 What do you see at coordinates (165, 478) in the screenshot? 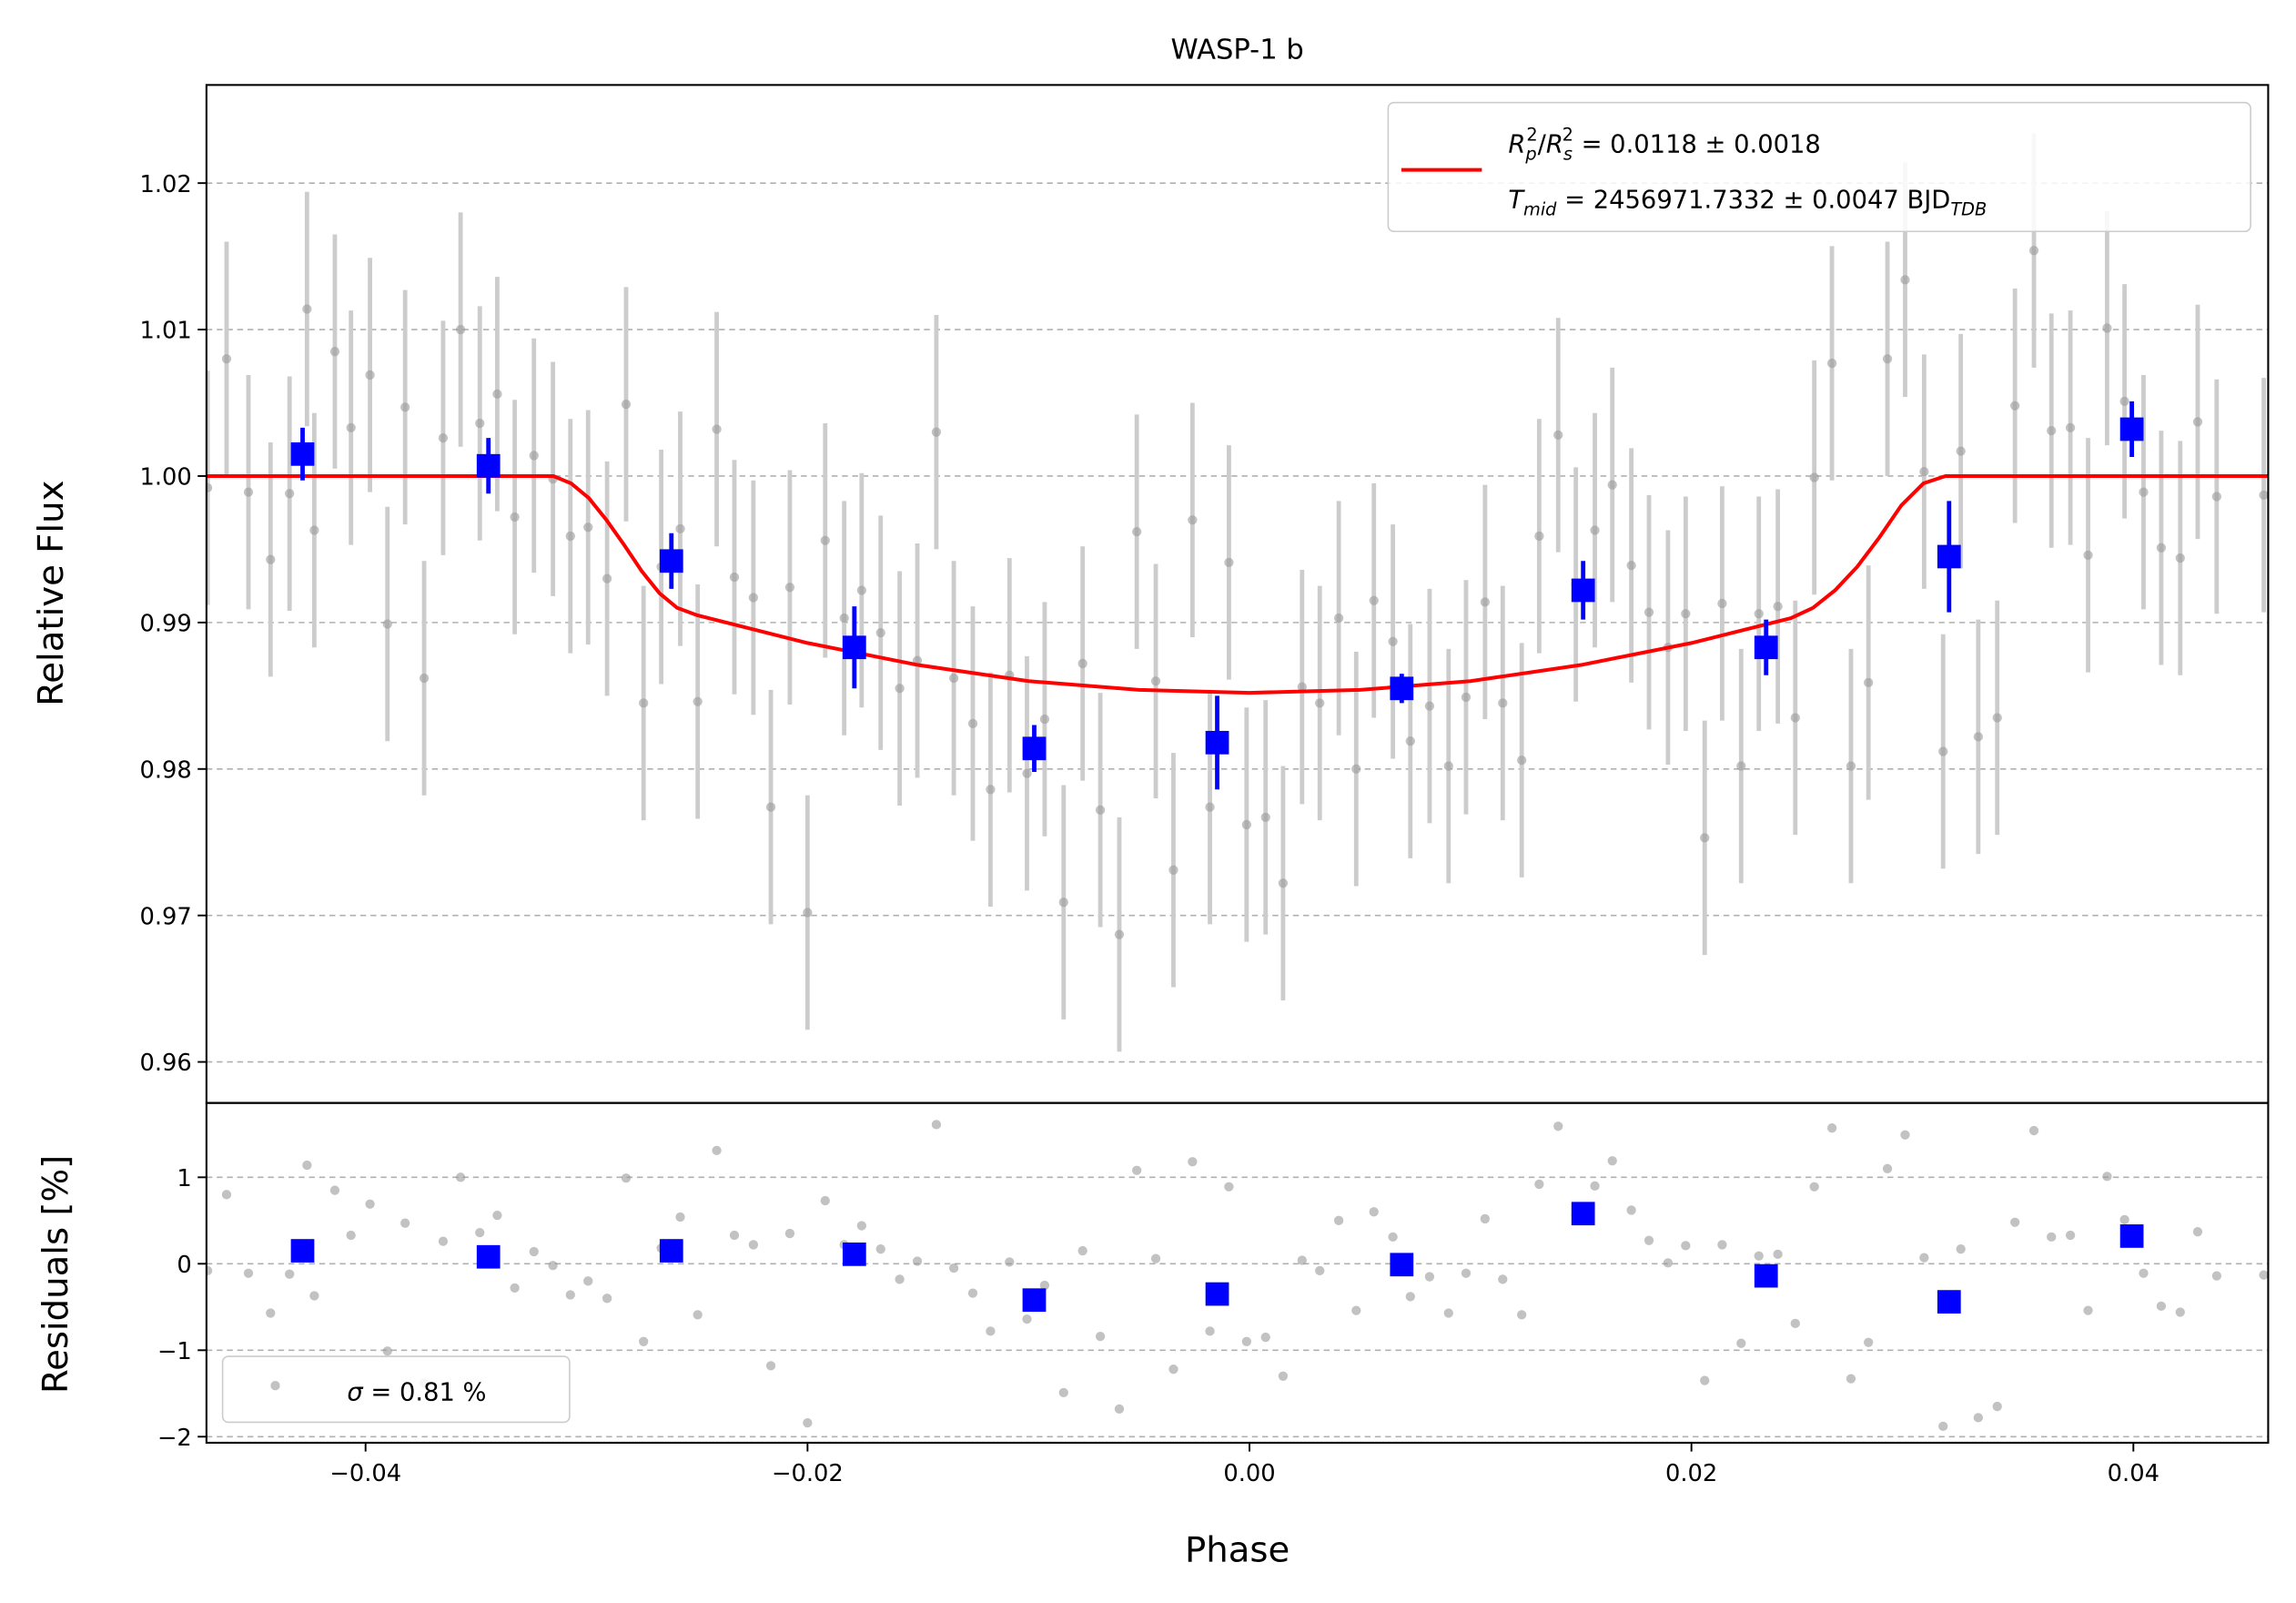
I see `y-tick-label: 1.00` at bounding box center [165, 478].